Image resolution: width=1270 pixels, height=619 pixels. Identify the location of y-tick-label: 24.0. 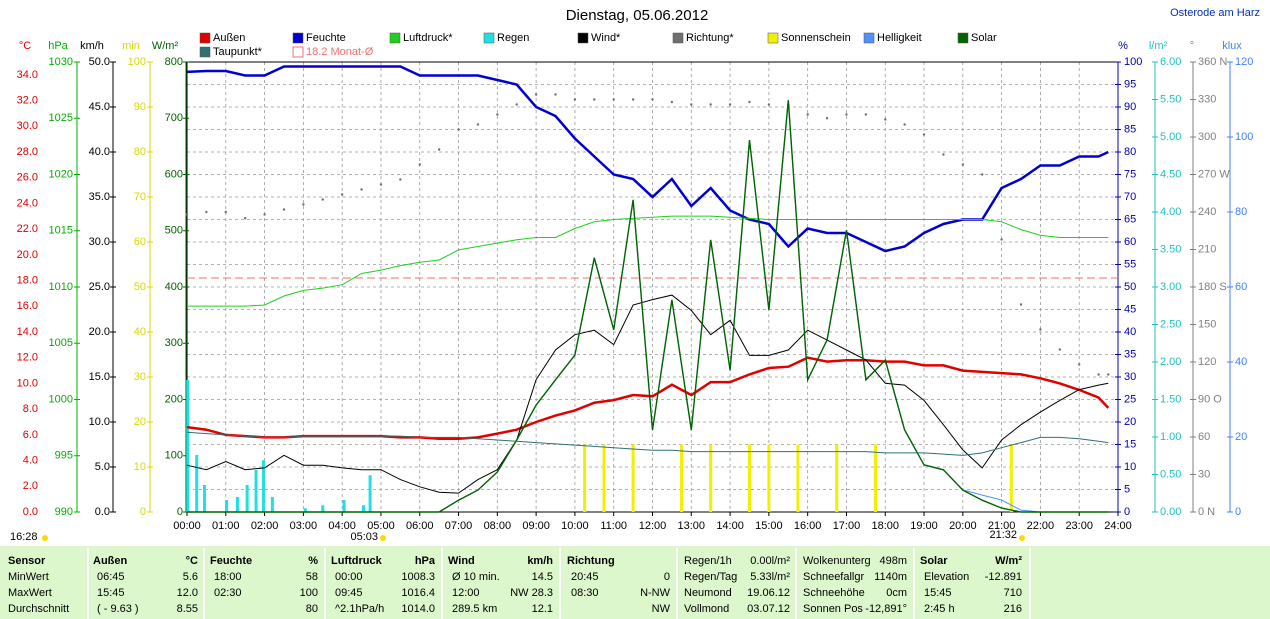
(27, 203).